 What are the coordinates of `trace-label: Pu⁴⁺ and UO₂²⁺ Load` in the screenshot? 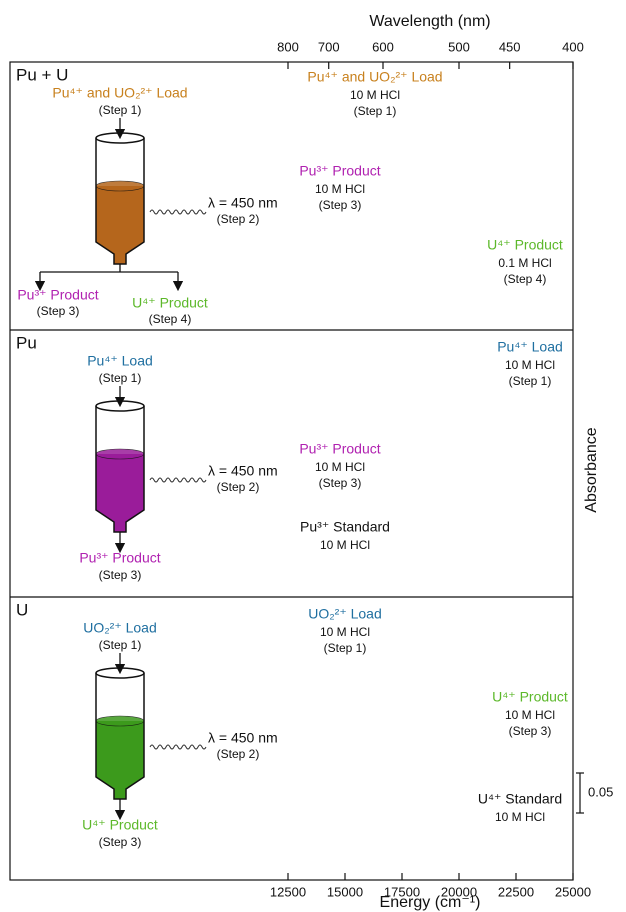 It's located at (374, 77).